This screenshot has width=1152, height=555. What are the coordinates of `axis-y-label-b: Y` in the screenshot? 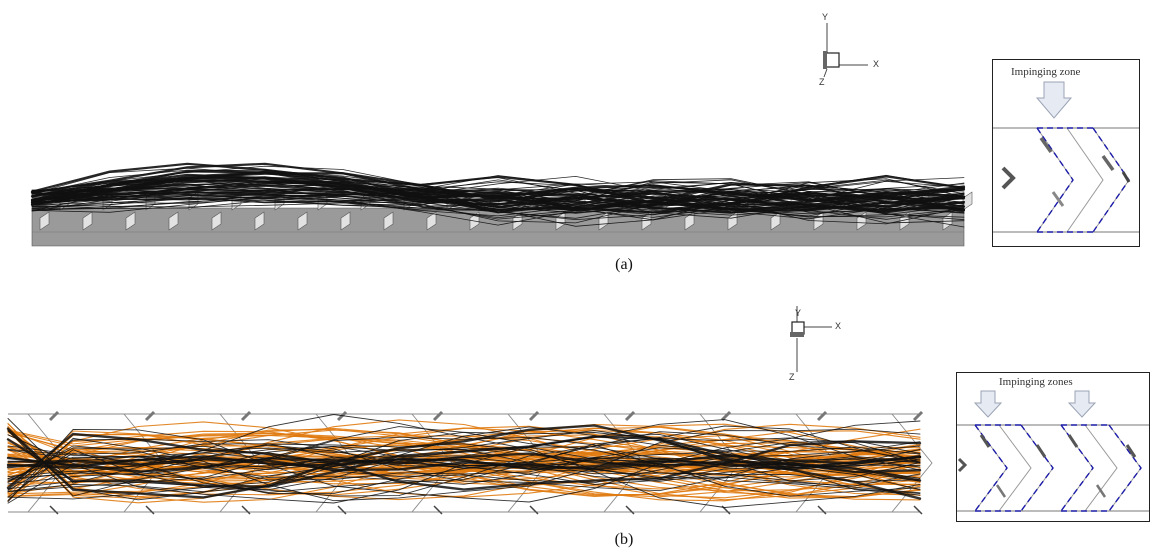 It's located at (798, 313).